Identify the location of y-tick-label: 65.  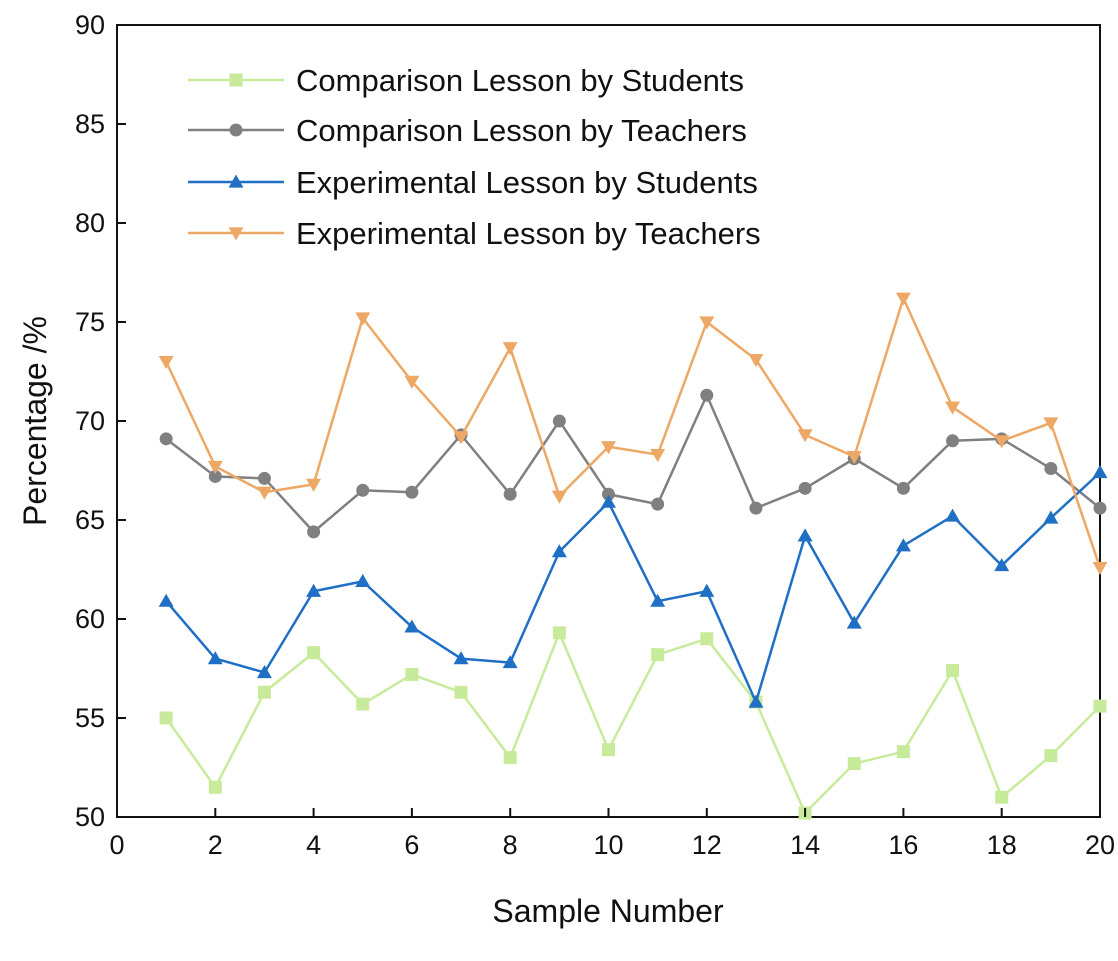
(90, 520).